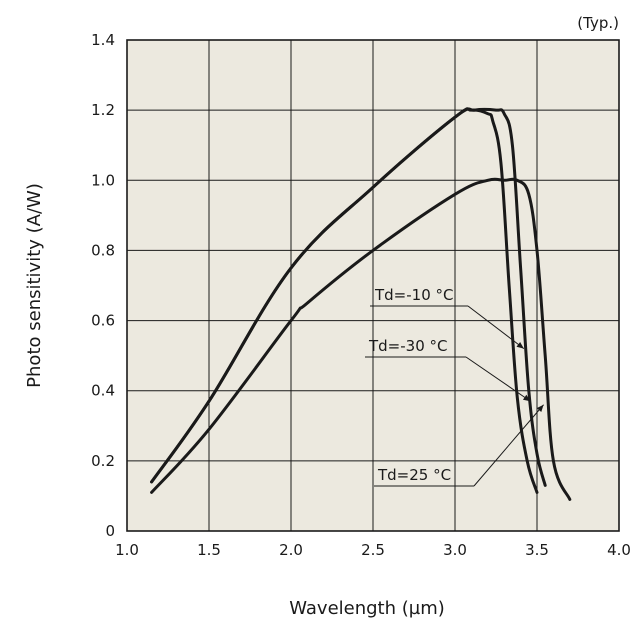 Image resolution: width=644 pixels, height=626 pixels. I want to click on y-tick-label: 1.2, so click(103, 110).